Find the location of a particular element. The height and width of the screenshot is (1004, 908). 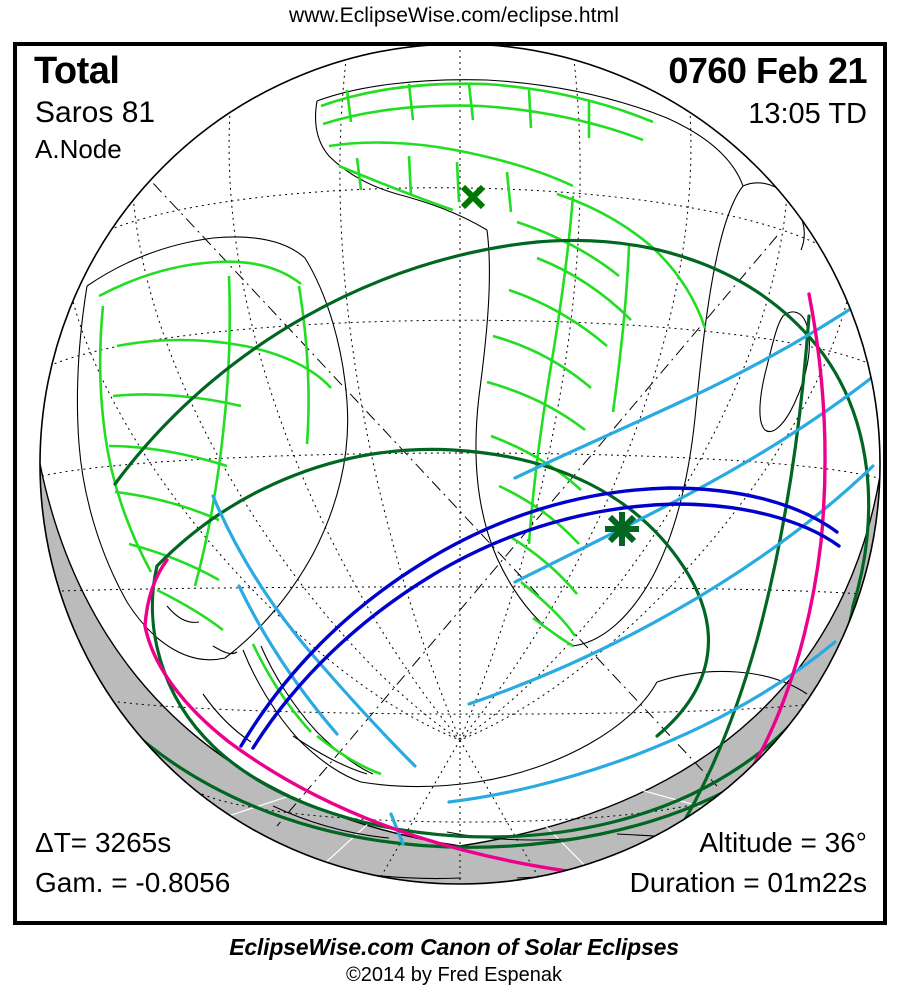

saros-label: Saros 81 is located at coordinates (95, 112).